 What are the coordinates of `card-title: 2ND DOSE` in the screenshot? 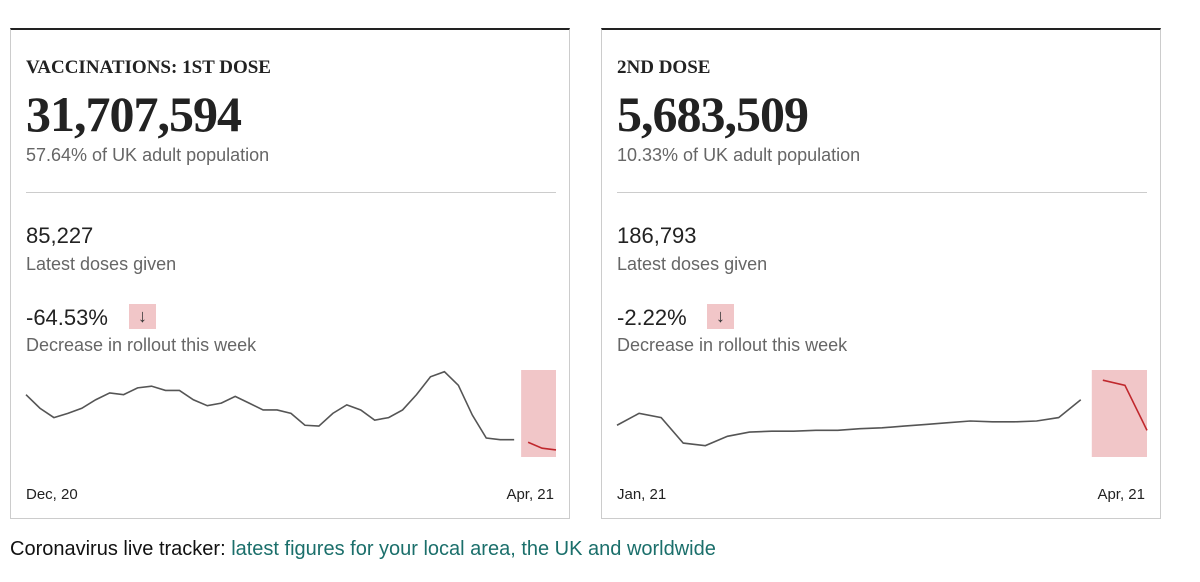 It's located at (664, 67).